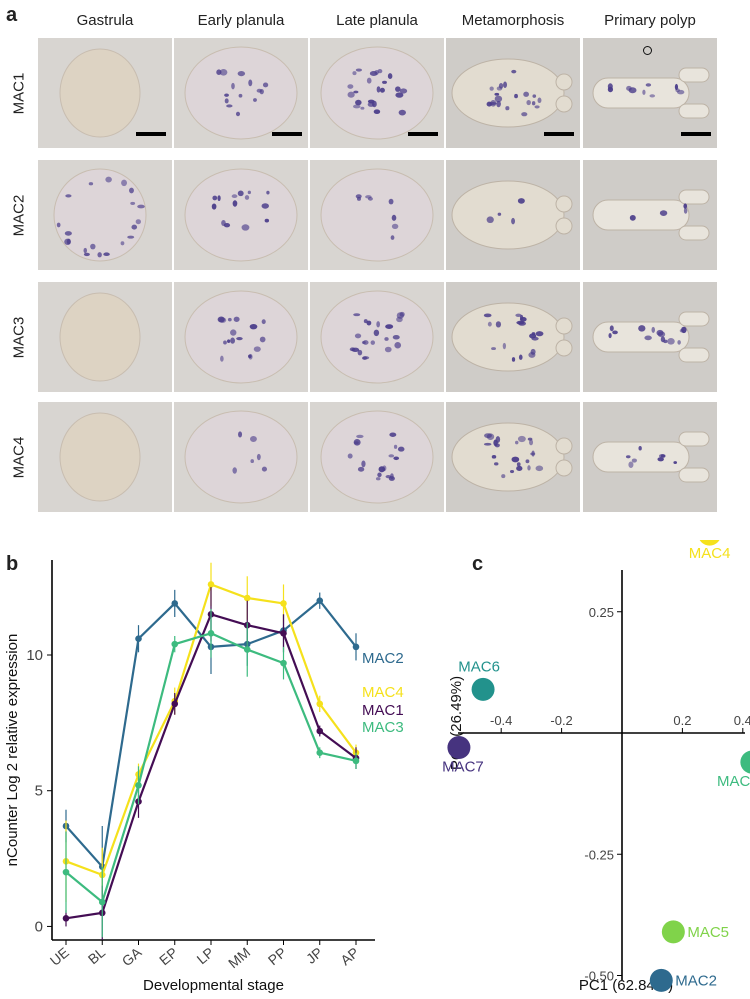 This screenshot has height=999, width=750. I want to click on x-tick-label: EP, so click(168, 956).